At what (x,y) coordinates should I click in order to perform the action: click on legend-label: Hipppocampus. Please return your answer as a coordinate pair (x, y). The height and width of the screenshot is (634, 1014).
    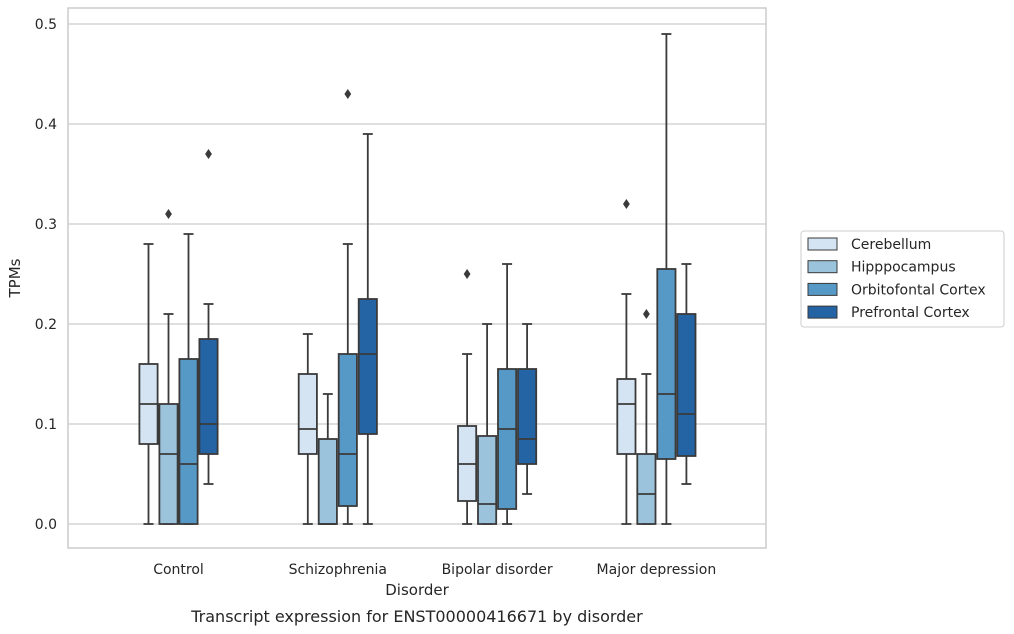
    Looking at the image, I should click on (903, 268).